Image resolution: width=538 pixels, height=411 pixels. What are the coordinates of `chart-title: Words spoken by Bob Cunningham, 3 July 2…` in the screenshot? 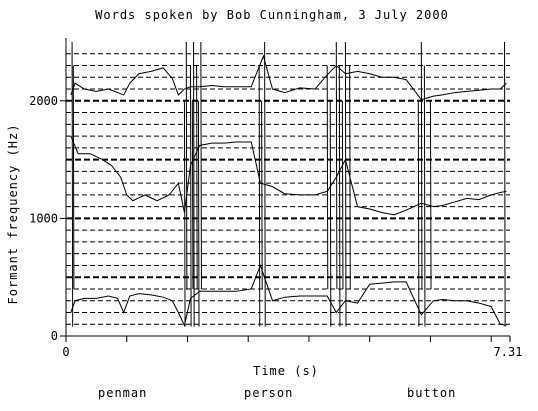 It's located at (272, 15).